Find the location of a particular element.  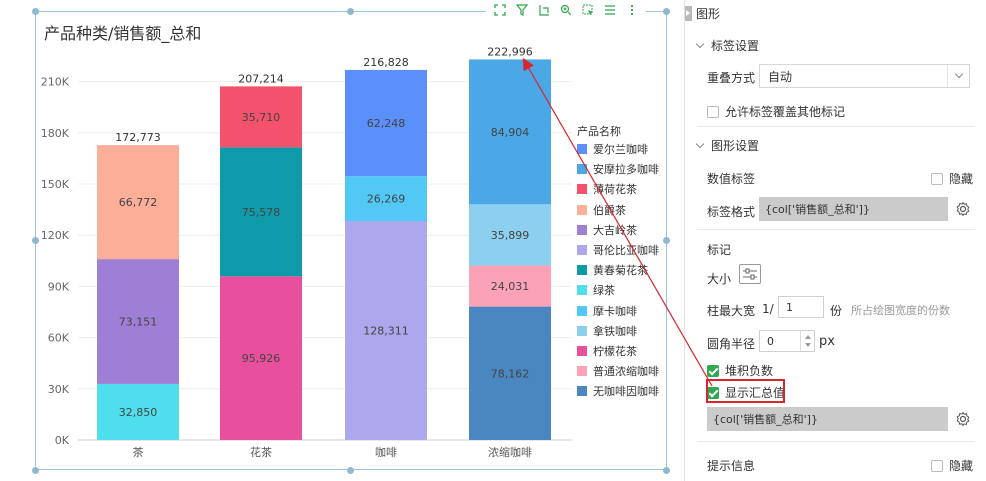

resize-handle-ml is located at coordinates (35, 240).